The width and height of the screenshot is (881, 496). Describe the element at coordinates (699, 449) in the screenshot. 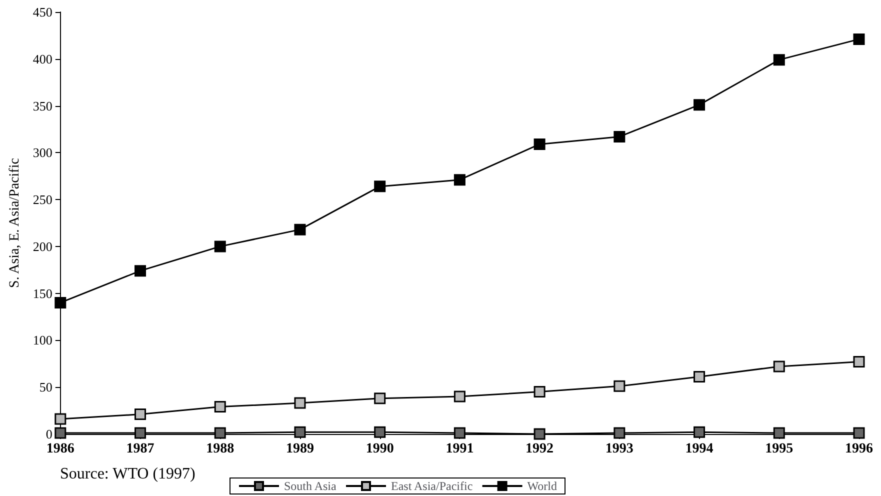

I see `x-tick-label: 1994` at that location.